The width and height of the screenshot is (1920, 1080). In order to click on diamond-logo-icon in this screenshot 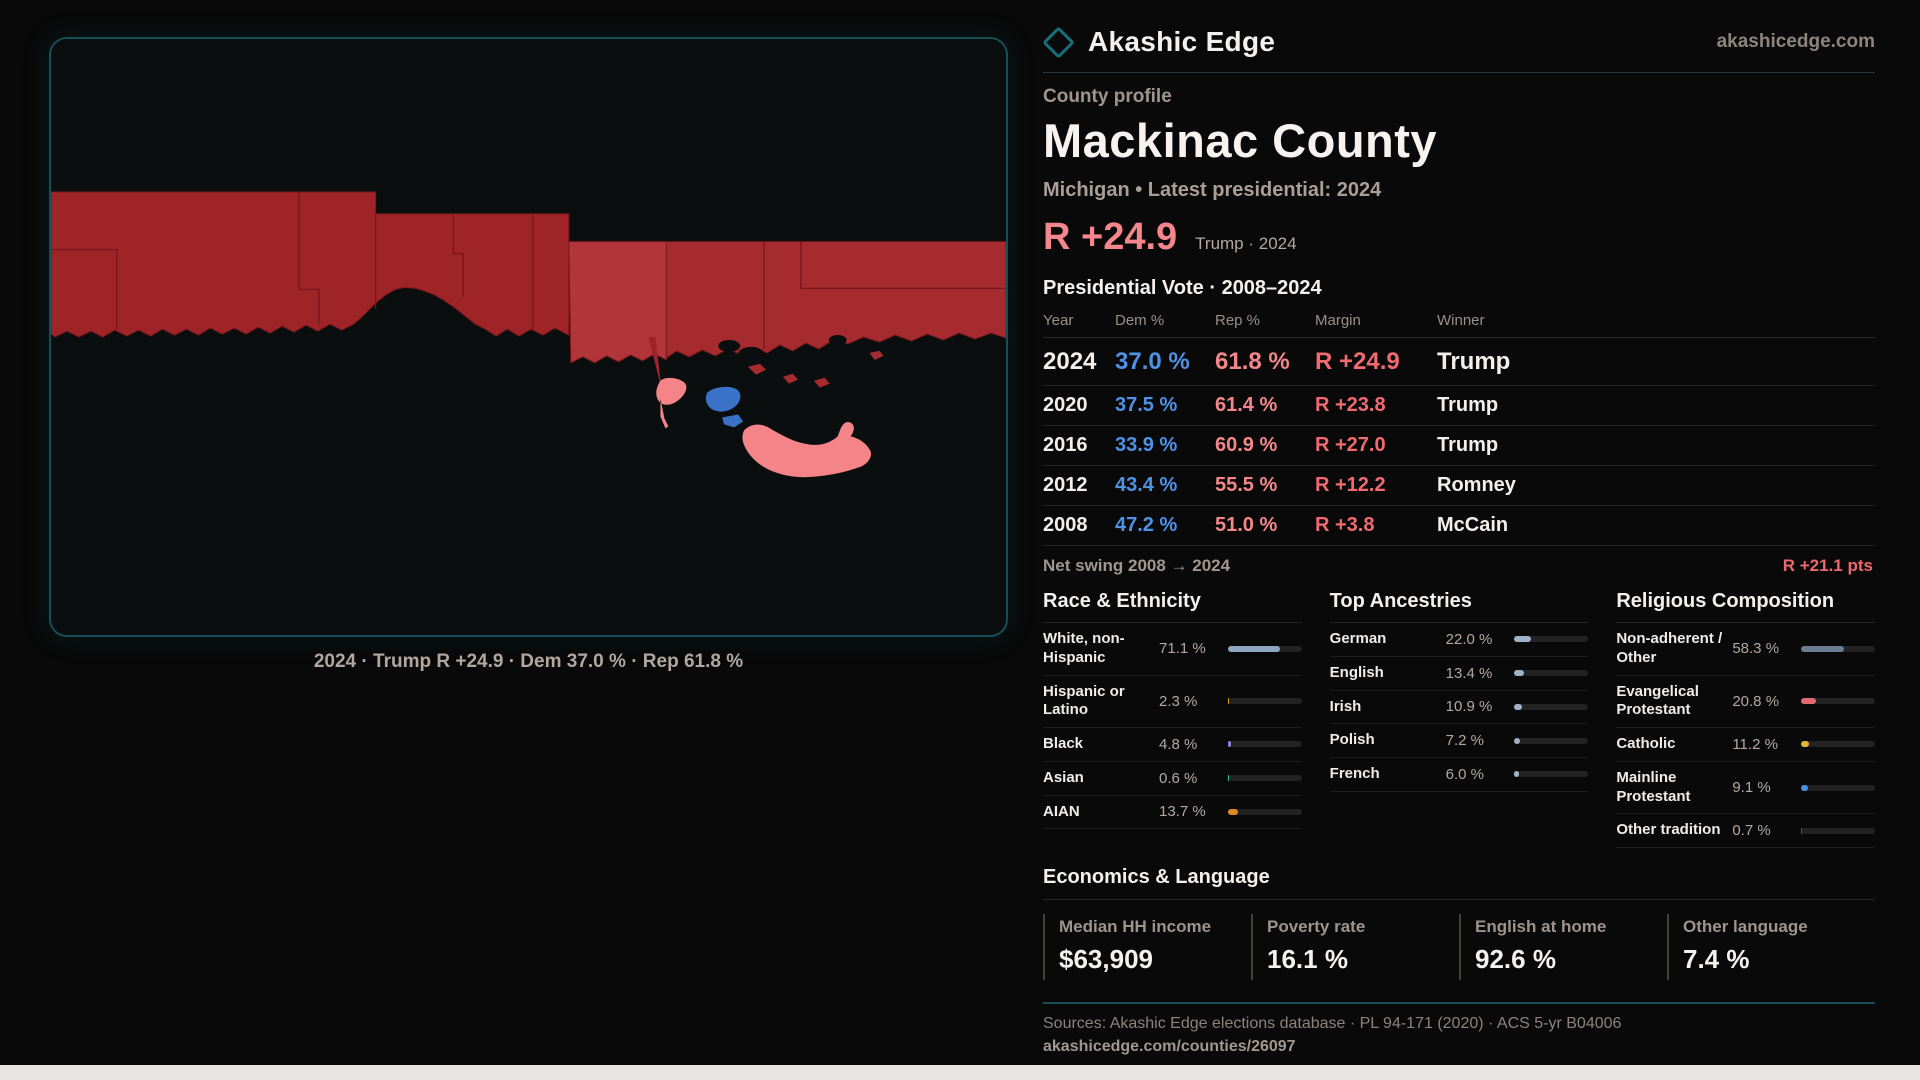, I will do `click(1058, 42)`.